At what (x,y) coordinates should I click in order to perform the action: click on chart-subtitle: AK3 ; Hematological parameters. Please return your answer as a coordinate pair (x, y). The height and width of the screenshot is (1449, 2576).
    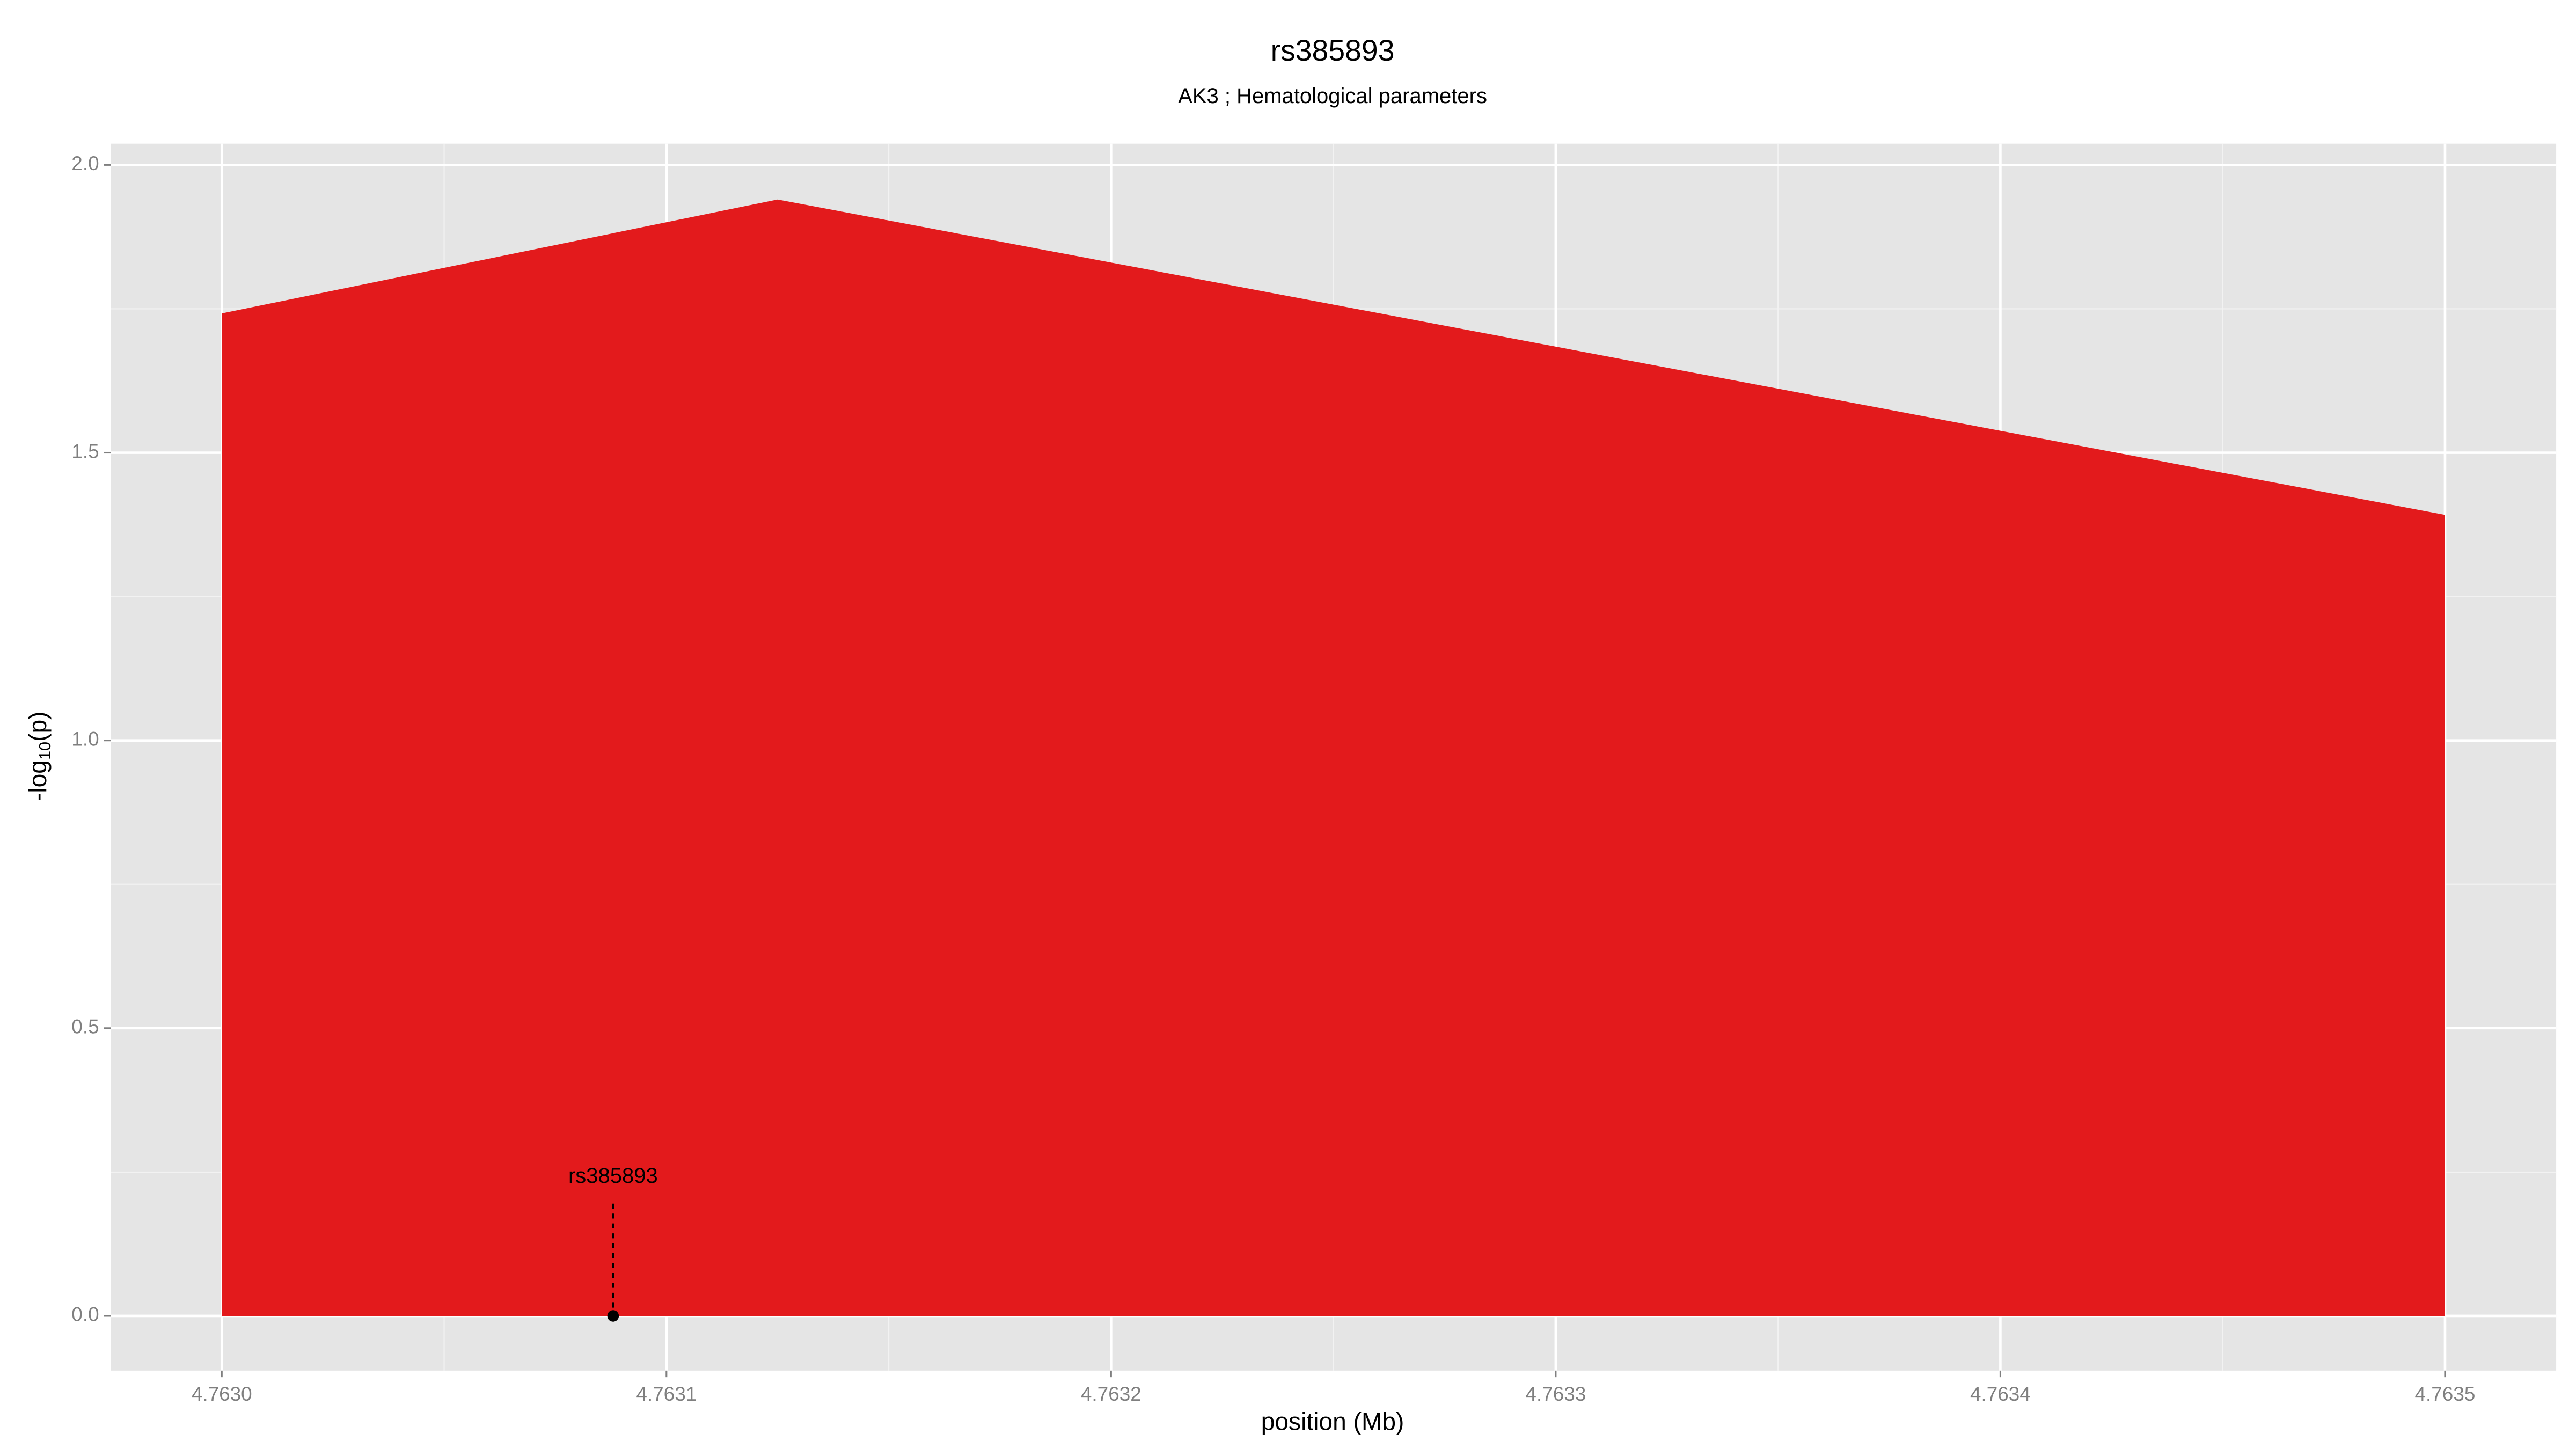
    Looking at the image, I should click on (1332, 96).